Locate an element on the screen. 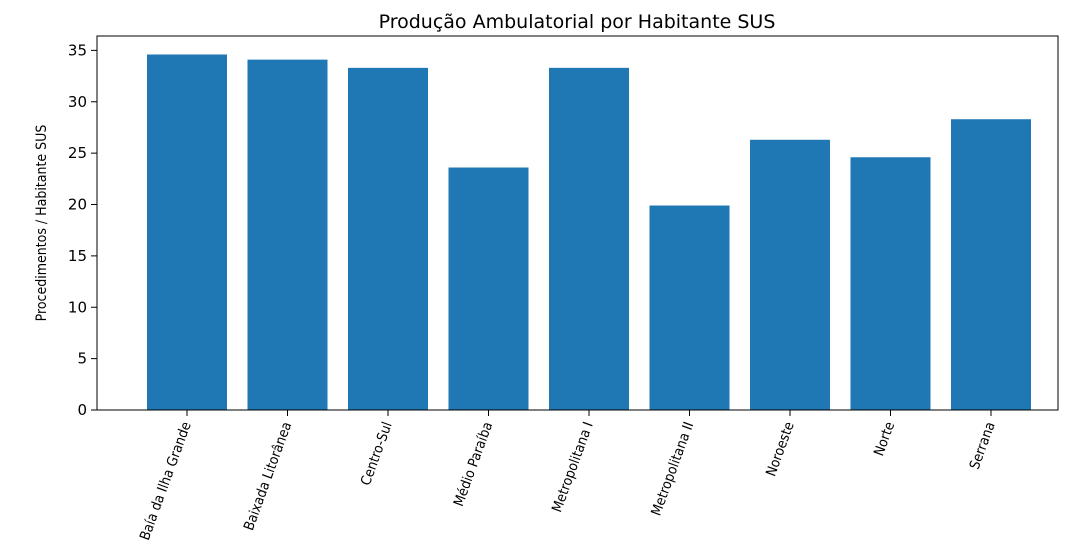 Image resolution: width=1067 pixels, height=559 pixels. y-tick-label: 15 is located at coordinates (77, 256).